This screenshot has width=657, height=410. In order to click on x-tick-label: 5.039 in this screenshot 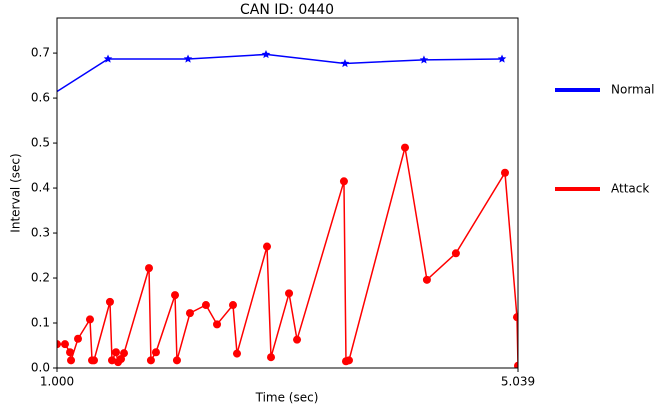, I will do `click(518, 382)`.